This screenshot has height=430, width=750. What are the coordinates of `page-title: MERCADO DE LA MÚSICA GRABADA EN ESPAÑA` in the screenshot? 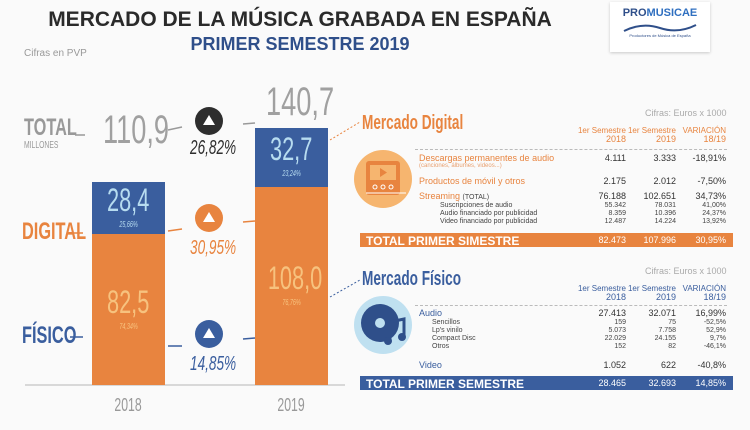 It's located at (300, 19).